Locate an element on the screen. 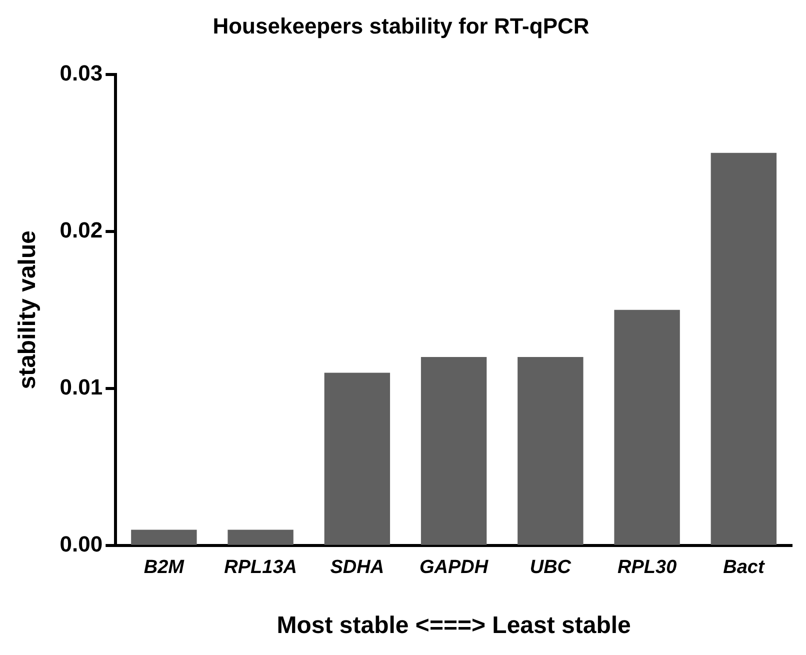 This screenshot has height=655, width=806. x-tick-label: Bact is located at coordinates (744, 567).